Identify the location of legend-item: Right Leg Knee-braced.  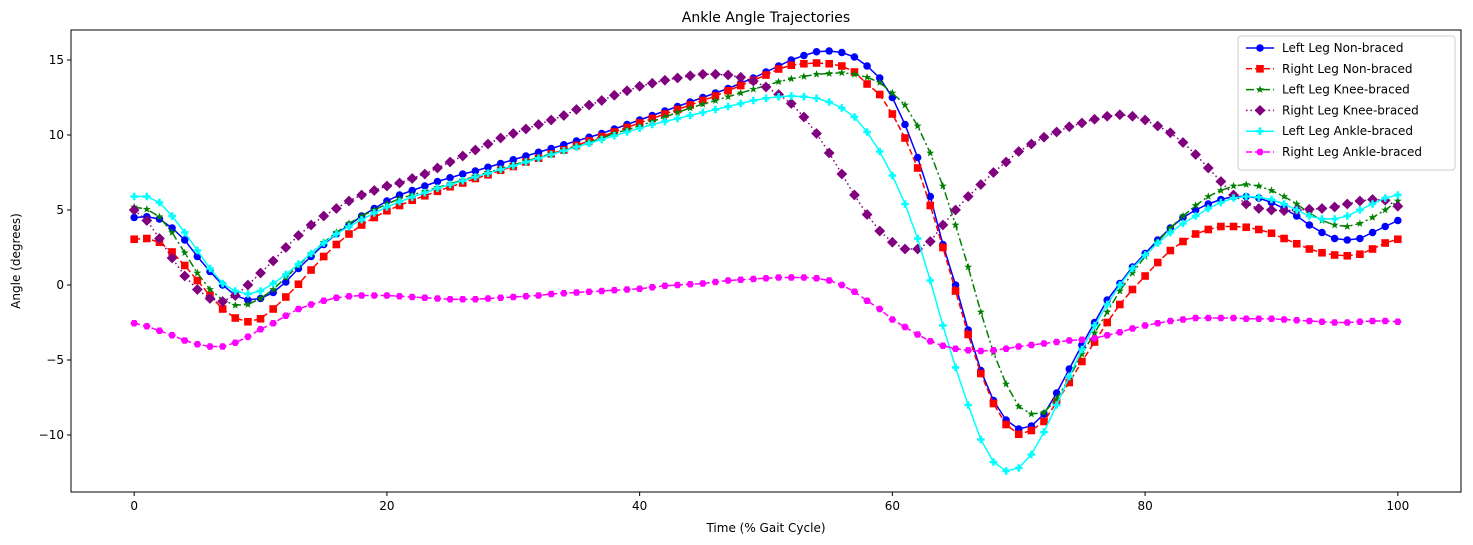
(1332, 110).